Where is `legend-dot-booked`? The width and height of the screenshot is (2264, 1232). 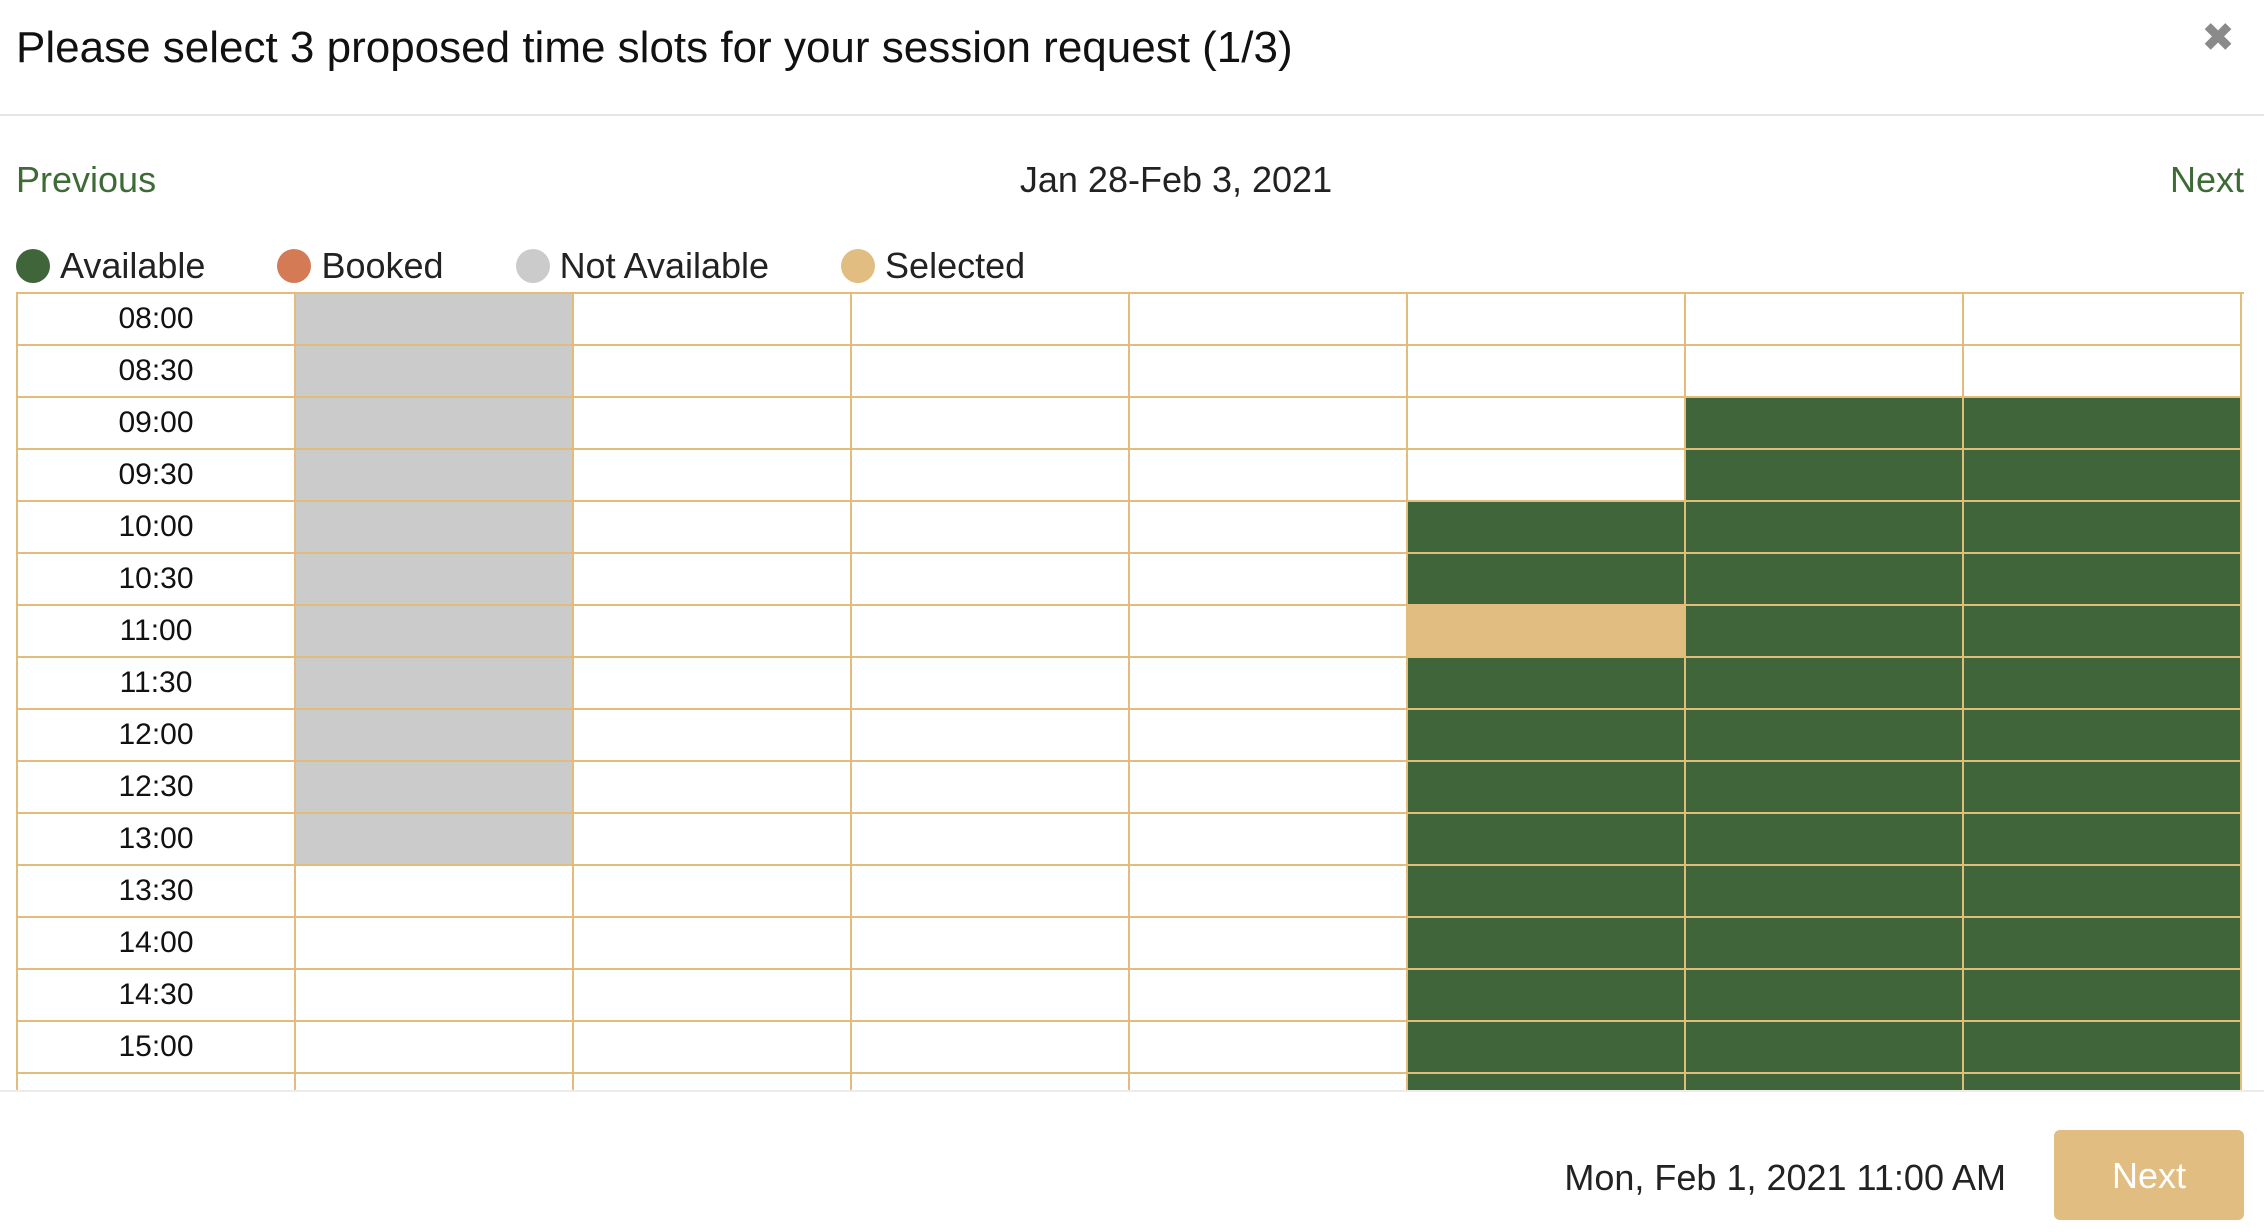 legend-dot-booked is located at coordinates (294, 266).